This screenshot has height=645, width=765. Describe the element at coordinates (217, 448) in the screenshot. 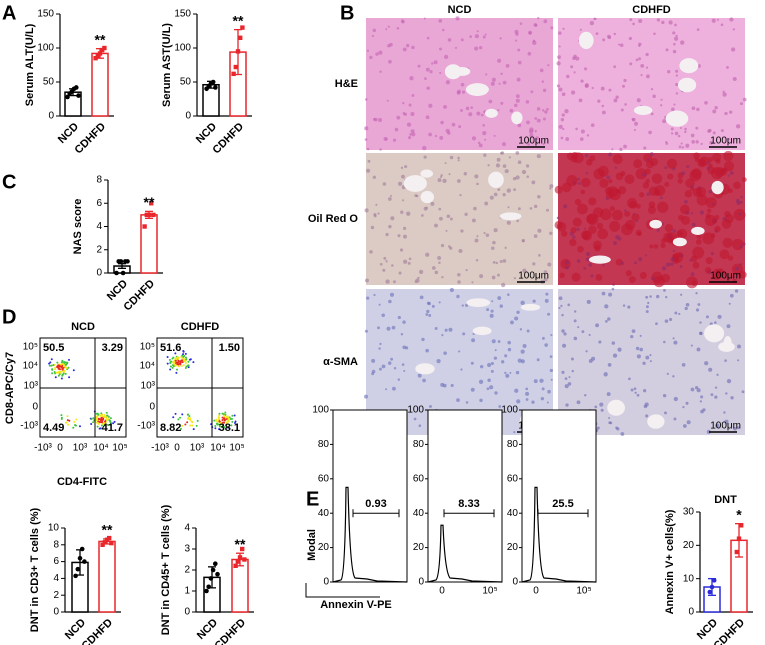

I see `x-tick-label: 10⁴` at that location.